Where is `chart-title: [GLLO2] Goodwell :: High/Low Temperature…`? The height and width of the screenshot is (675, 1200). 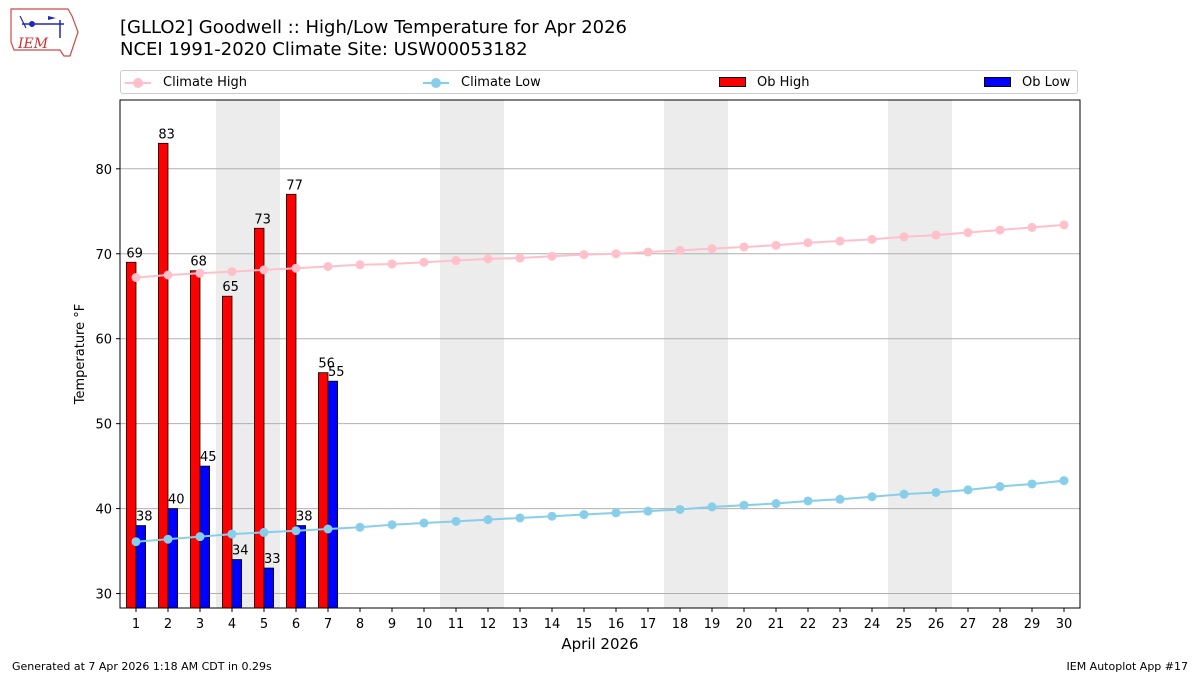 chart-title: [GLLO2] Goodwell :: High/Low Temperature… is located at coordinates (374, 27).